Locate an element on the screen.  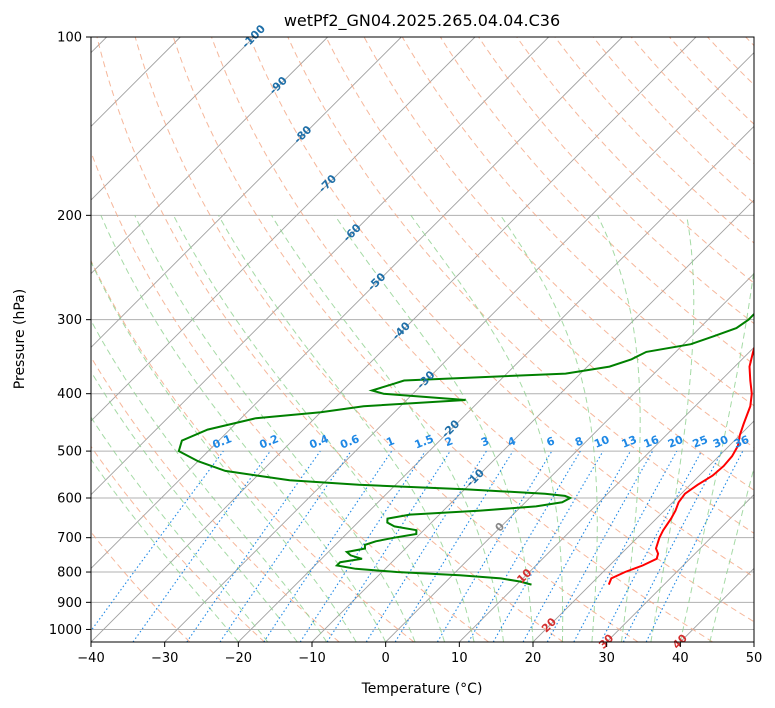
mixing-ratio-label: 25 is located at coordinates (700, 442).